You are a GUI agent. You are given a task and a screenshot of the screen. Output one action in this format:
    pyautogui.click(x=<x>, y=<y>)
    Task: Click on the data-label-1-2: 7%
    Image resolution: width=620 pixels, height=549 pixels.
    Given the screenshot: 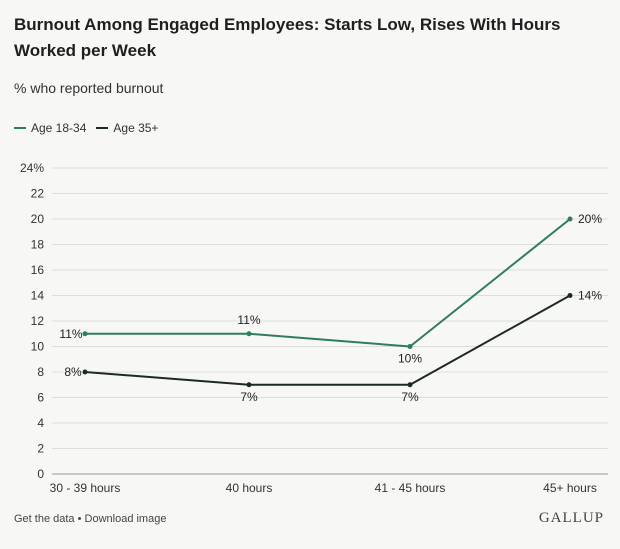 What is the action you would take?
    pyautogui.click(x=410, y=397)
    